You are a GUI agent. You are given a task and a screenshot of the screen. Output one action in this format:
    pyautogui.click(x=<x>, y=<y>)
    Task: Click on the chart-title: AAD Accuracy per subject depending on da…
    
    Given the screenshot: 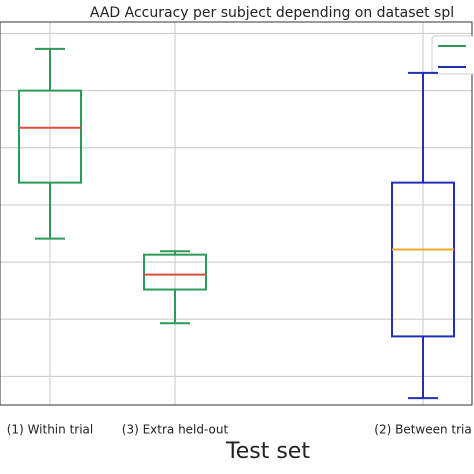 What is the action you would take?
    pyautogui.click(x=272, y=13)
    